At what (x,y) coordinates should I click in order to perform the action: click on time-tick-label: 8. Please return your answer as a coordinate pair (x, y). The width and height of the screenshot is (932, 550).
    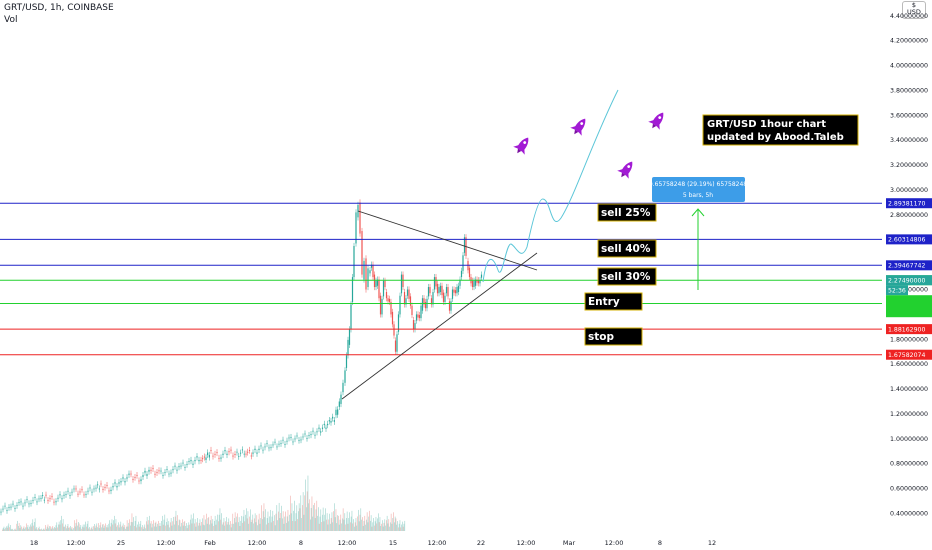
    Looking at the image, I should click on (660, 543).